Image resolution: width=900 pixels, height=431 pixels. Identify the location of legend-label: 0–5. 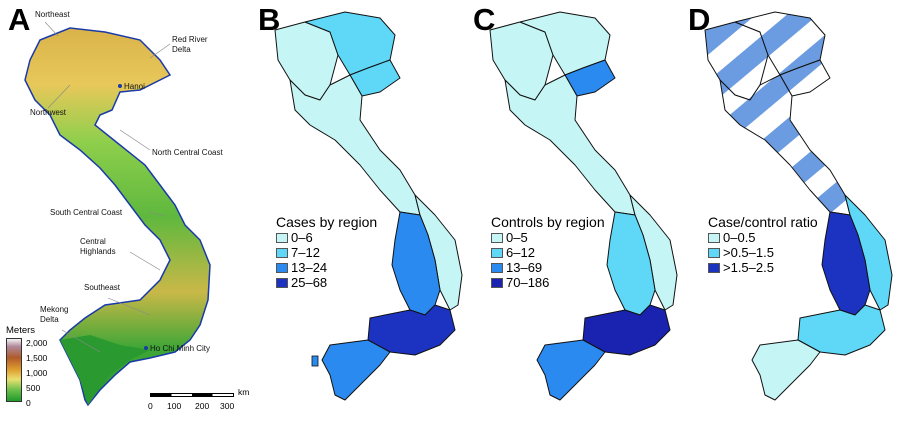
(517, 237).